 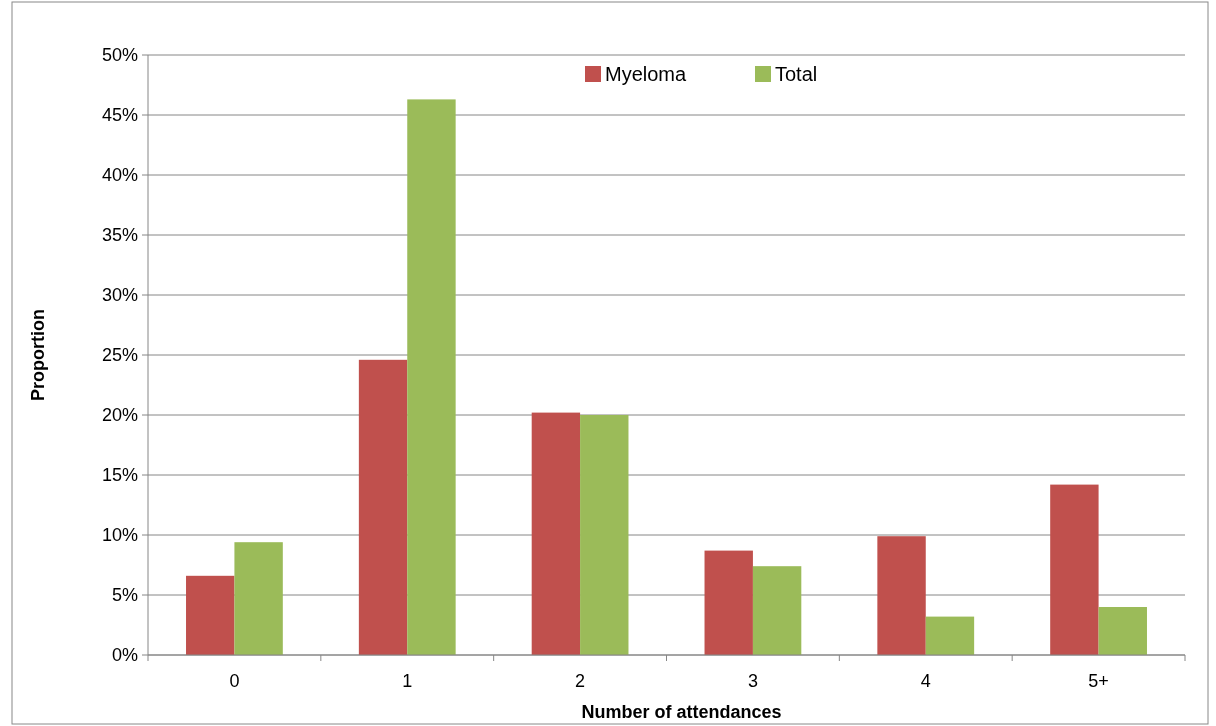 I want to click on x-axis-title: Number of attendances, so click(x=681, y=712).